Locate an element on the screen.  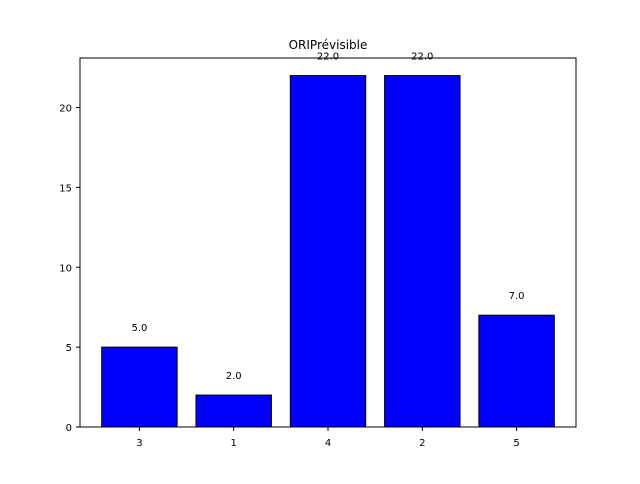
bar-value-label: 5.0 is located at coordinates (139, 328).